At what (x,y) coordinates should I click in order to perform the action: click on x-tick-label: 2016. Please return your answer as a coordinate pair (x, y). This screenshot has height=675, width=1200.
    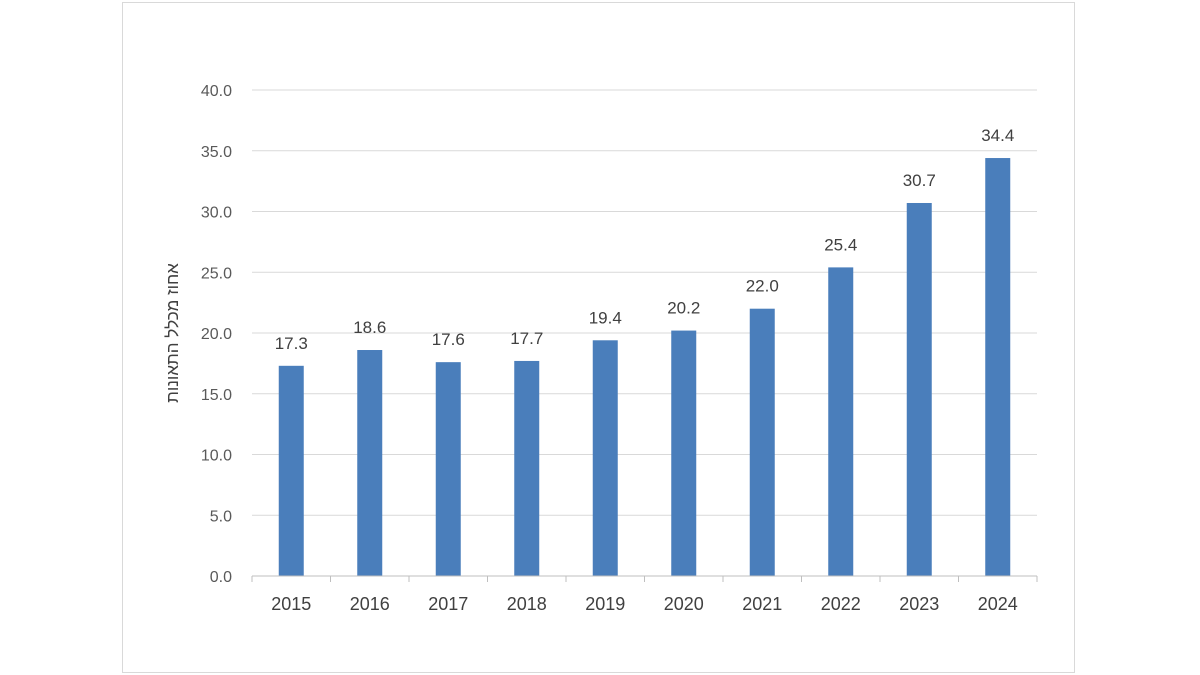
    Looking at the image, I should click on (370, 604).